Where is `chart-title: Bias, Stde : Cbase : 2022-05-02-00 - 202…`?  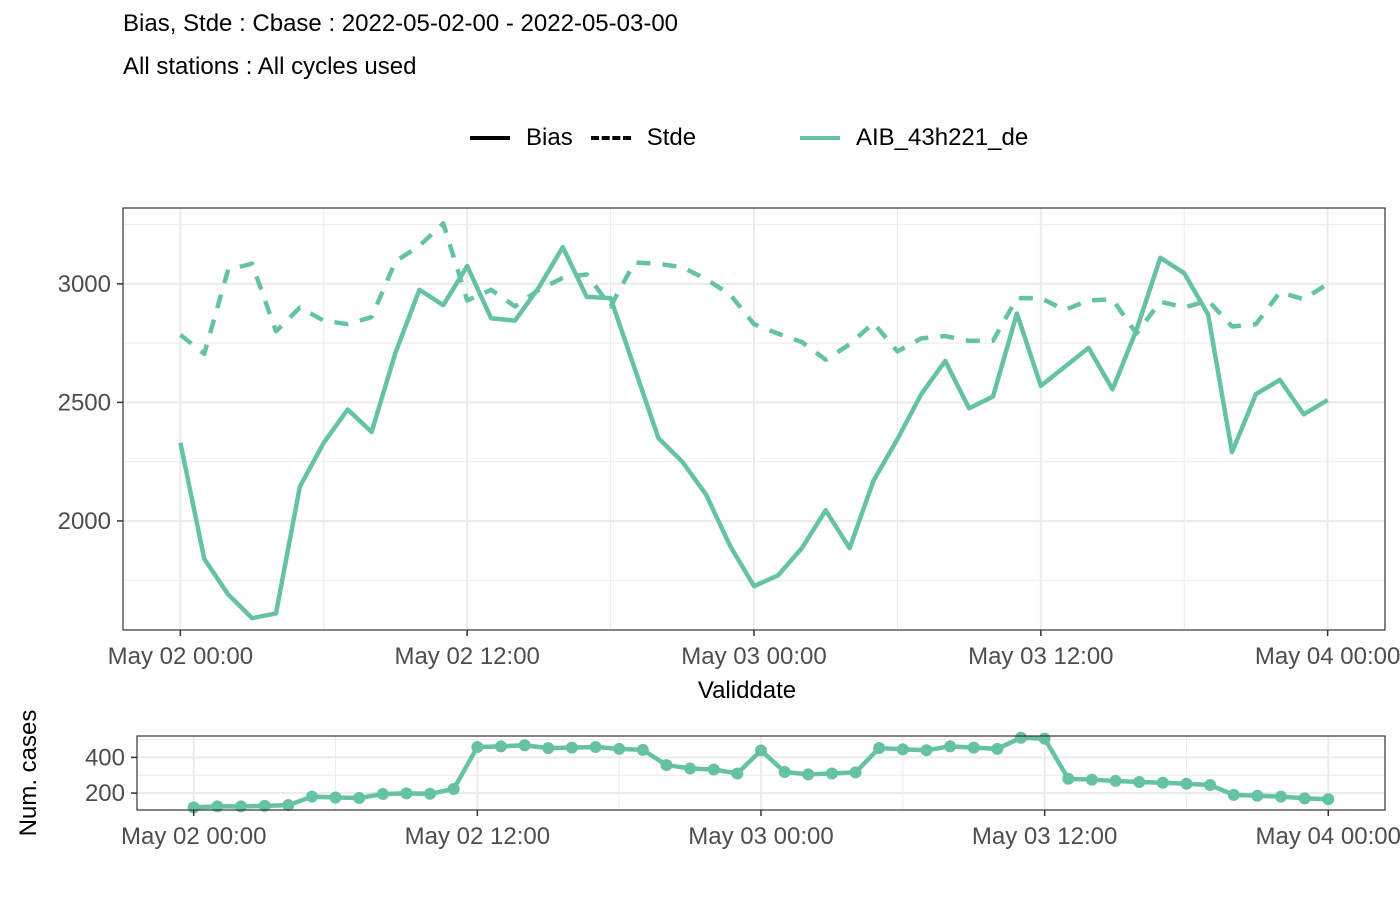
chart-title: Bias, Stde : Cbase : 2022-05-02-00 - 202… is located at coordinates (401, 23).